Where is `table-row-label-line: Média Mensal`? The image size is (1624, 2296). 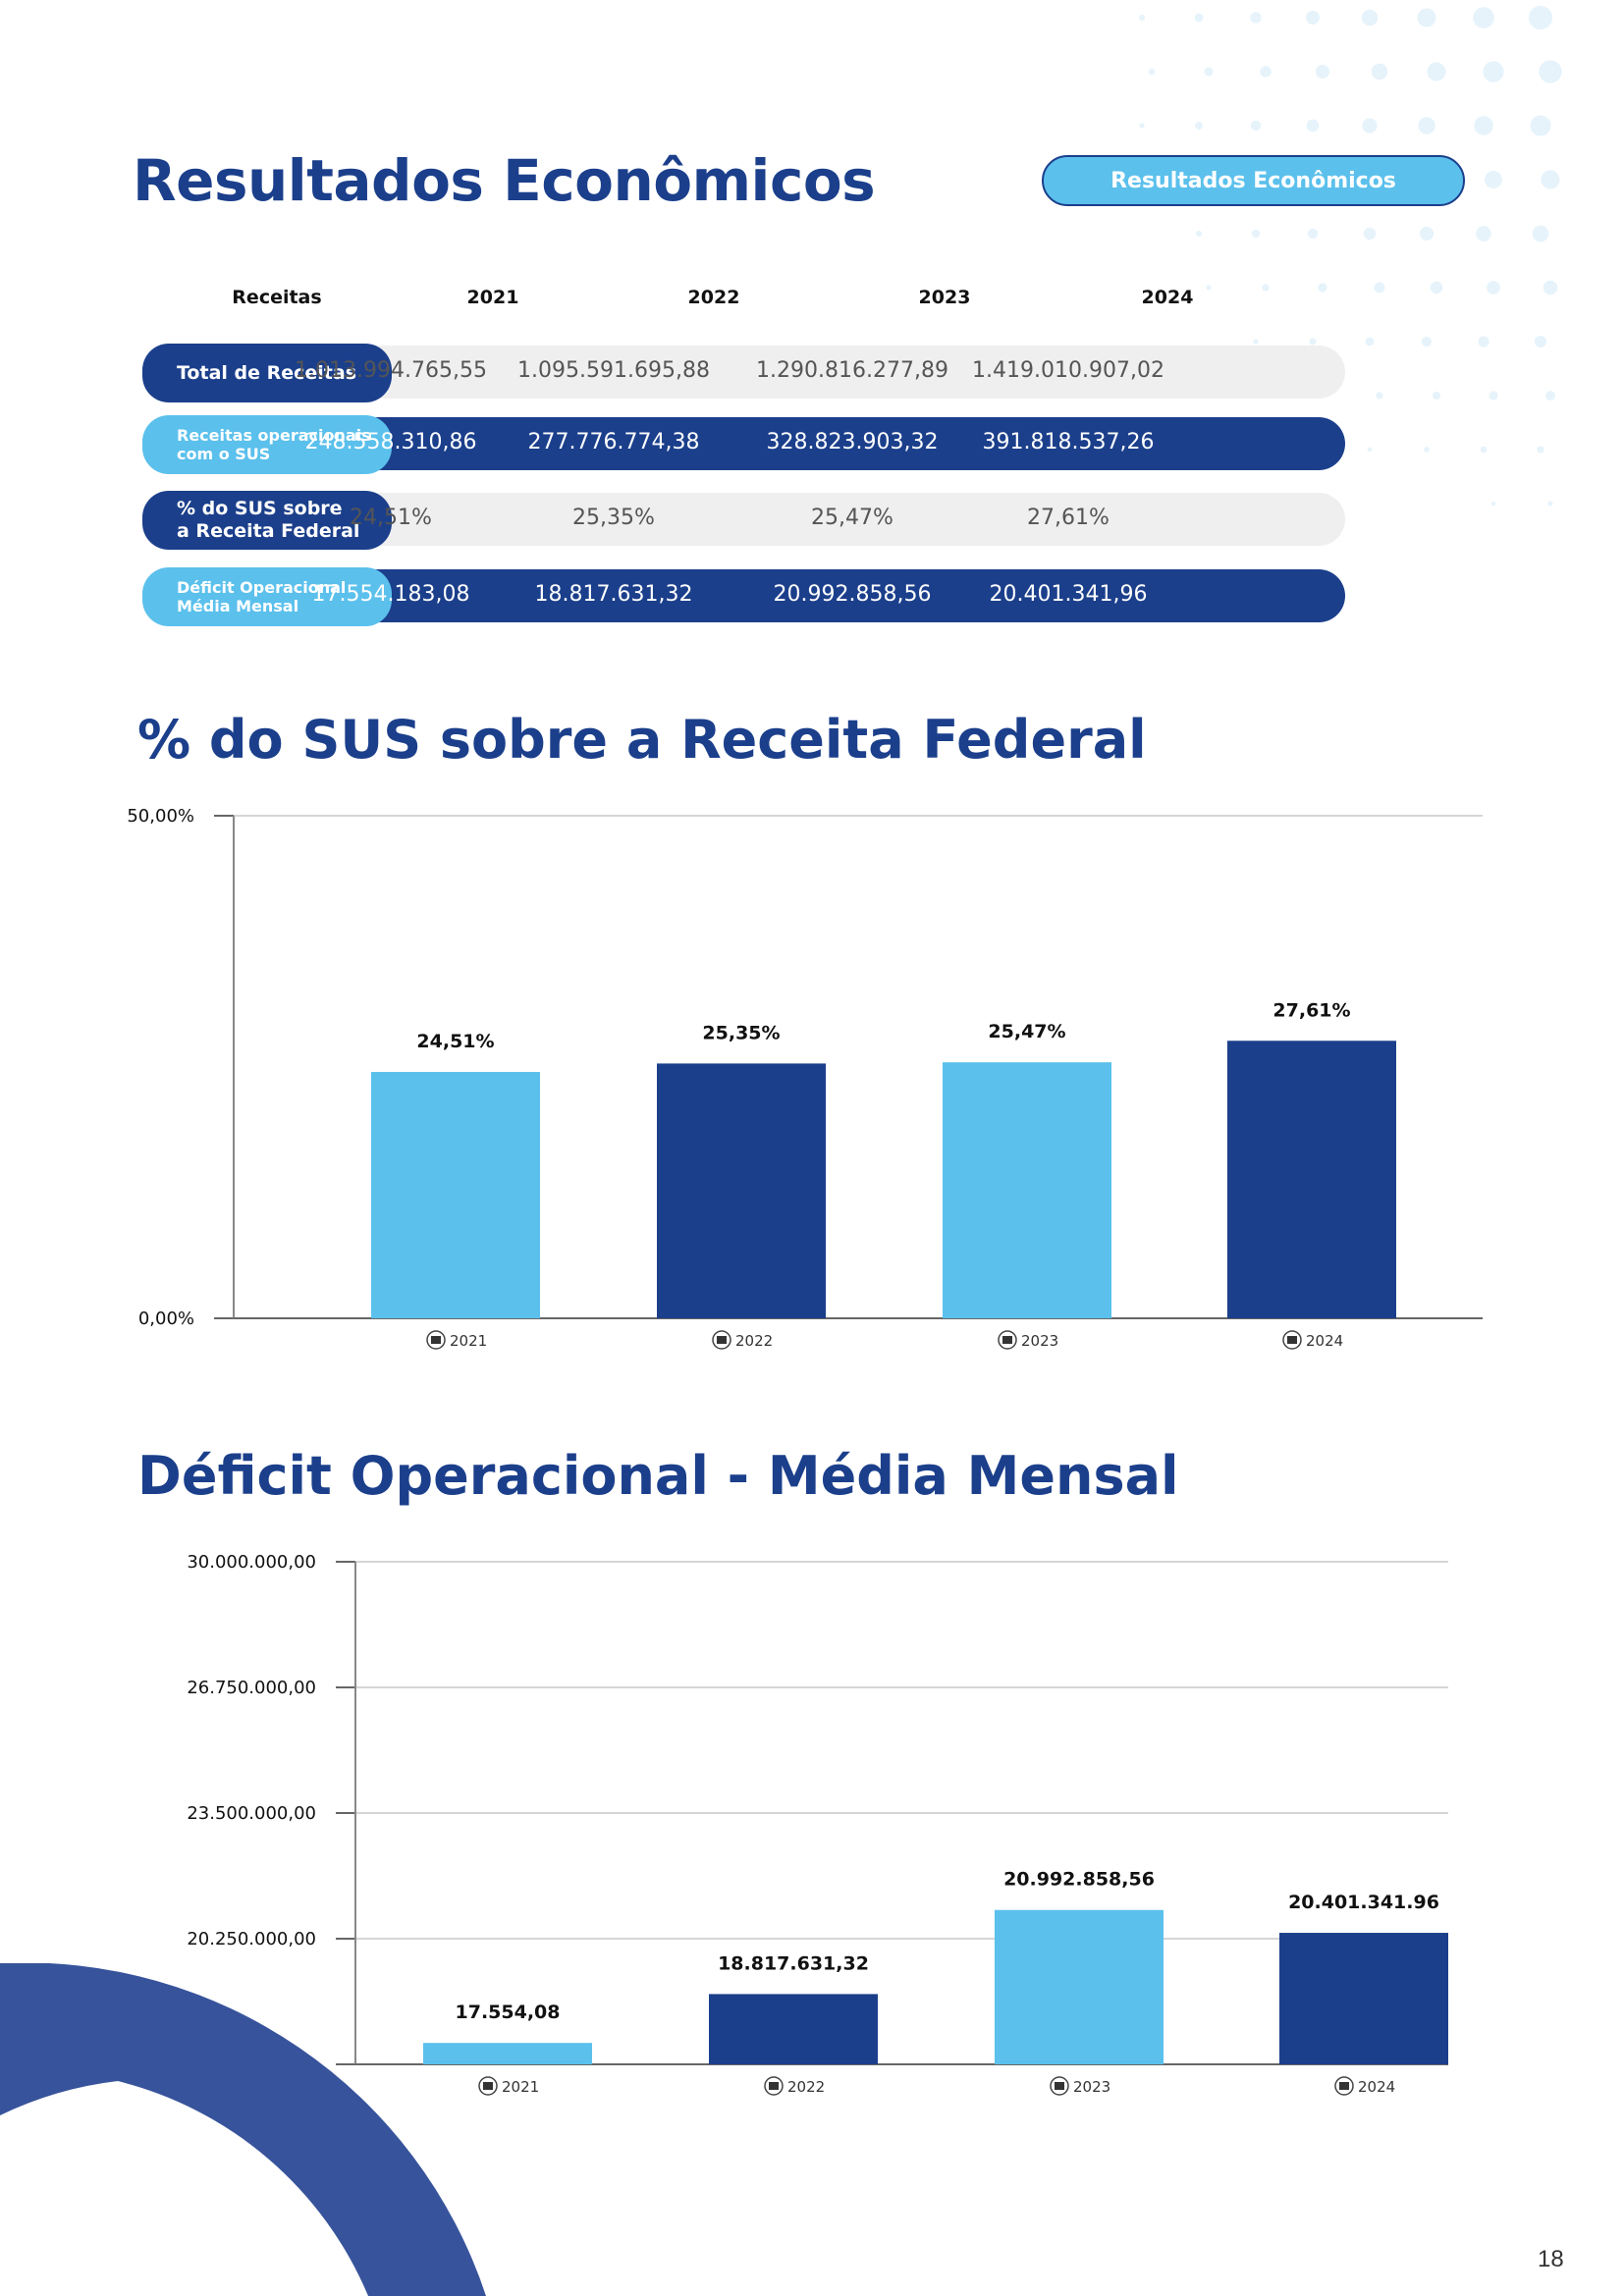 table-row-label-line: Média Mensal is located at coordinates (238, 606).